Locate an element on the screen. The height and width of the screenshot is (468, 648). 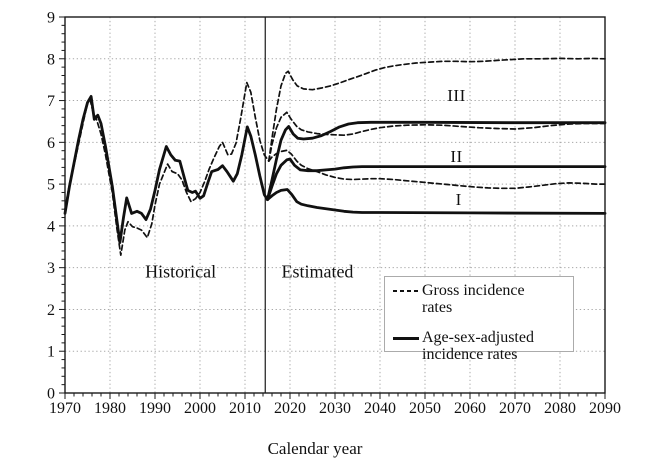
x-tick-label: 2060 is located at coordinates (470, 408).